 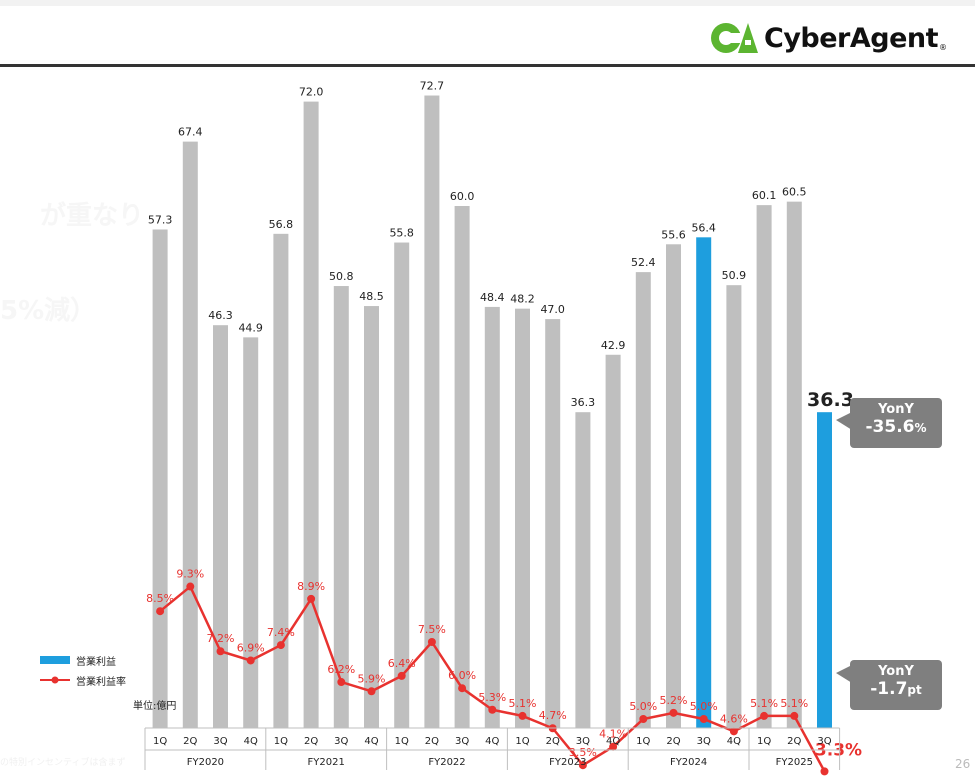 I want to click on bar-value-label-12: 48.2, so click(x=522, y=299).